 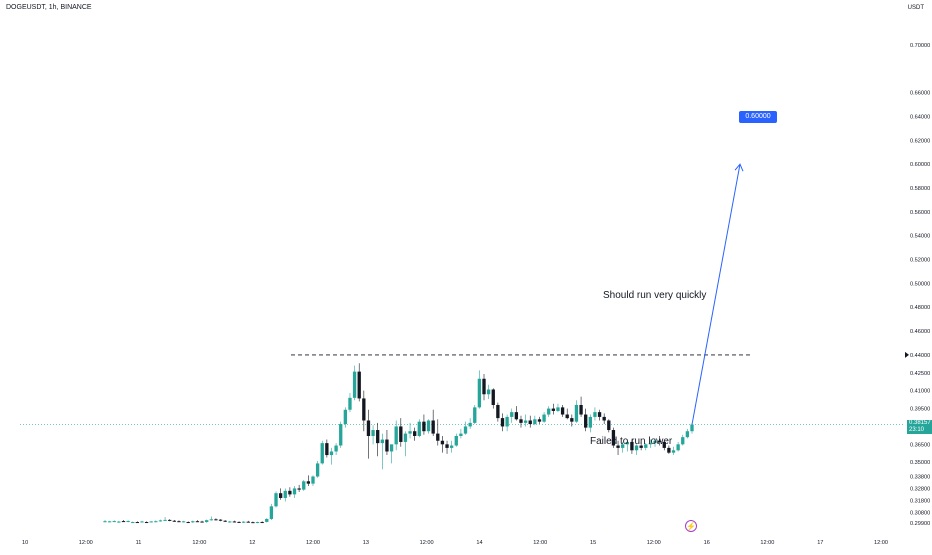 What do you see at coordinates (49, 7) in the screenshot?
I see `symbol-title: DOGEUSDT, 1h, BINANCE` at bounding box center [49, 7].